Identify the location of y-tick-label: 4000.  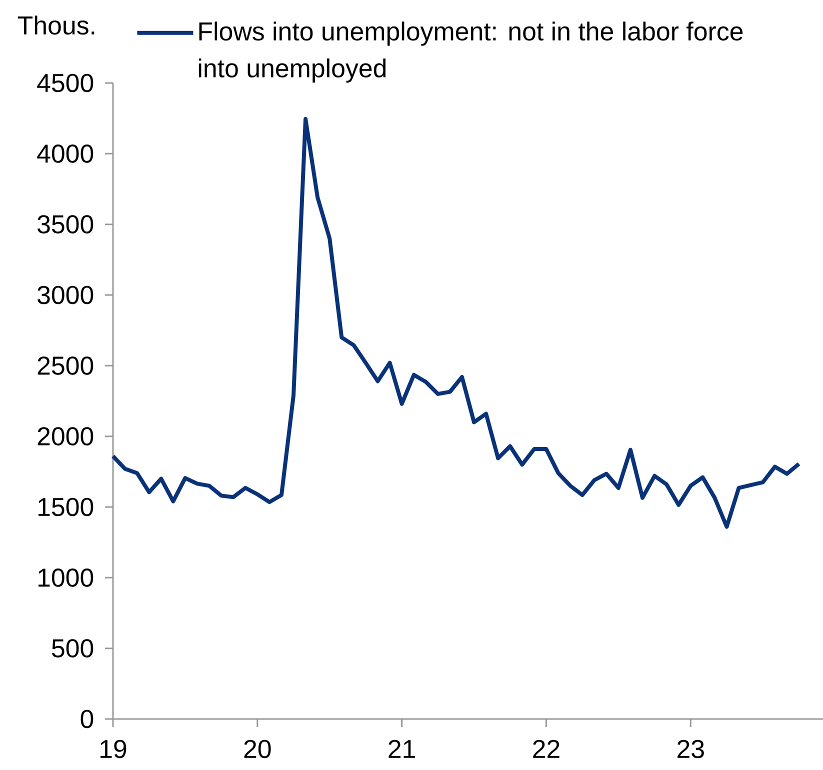
(65, 153).